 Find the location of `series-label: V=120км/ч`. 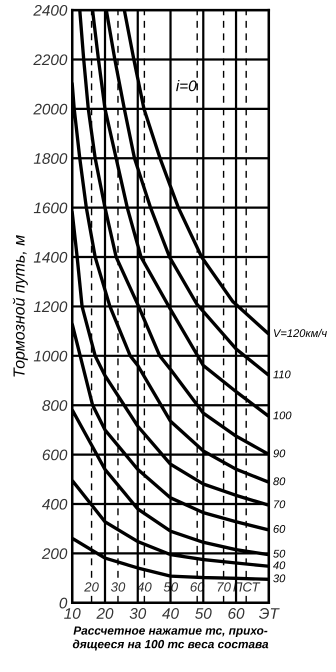

series-label: V=120км/ч is located at coordinates (300, 333).